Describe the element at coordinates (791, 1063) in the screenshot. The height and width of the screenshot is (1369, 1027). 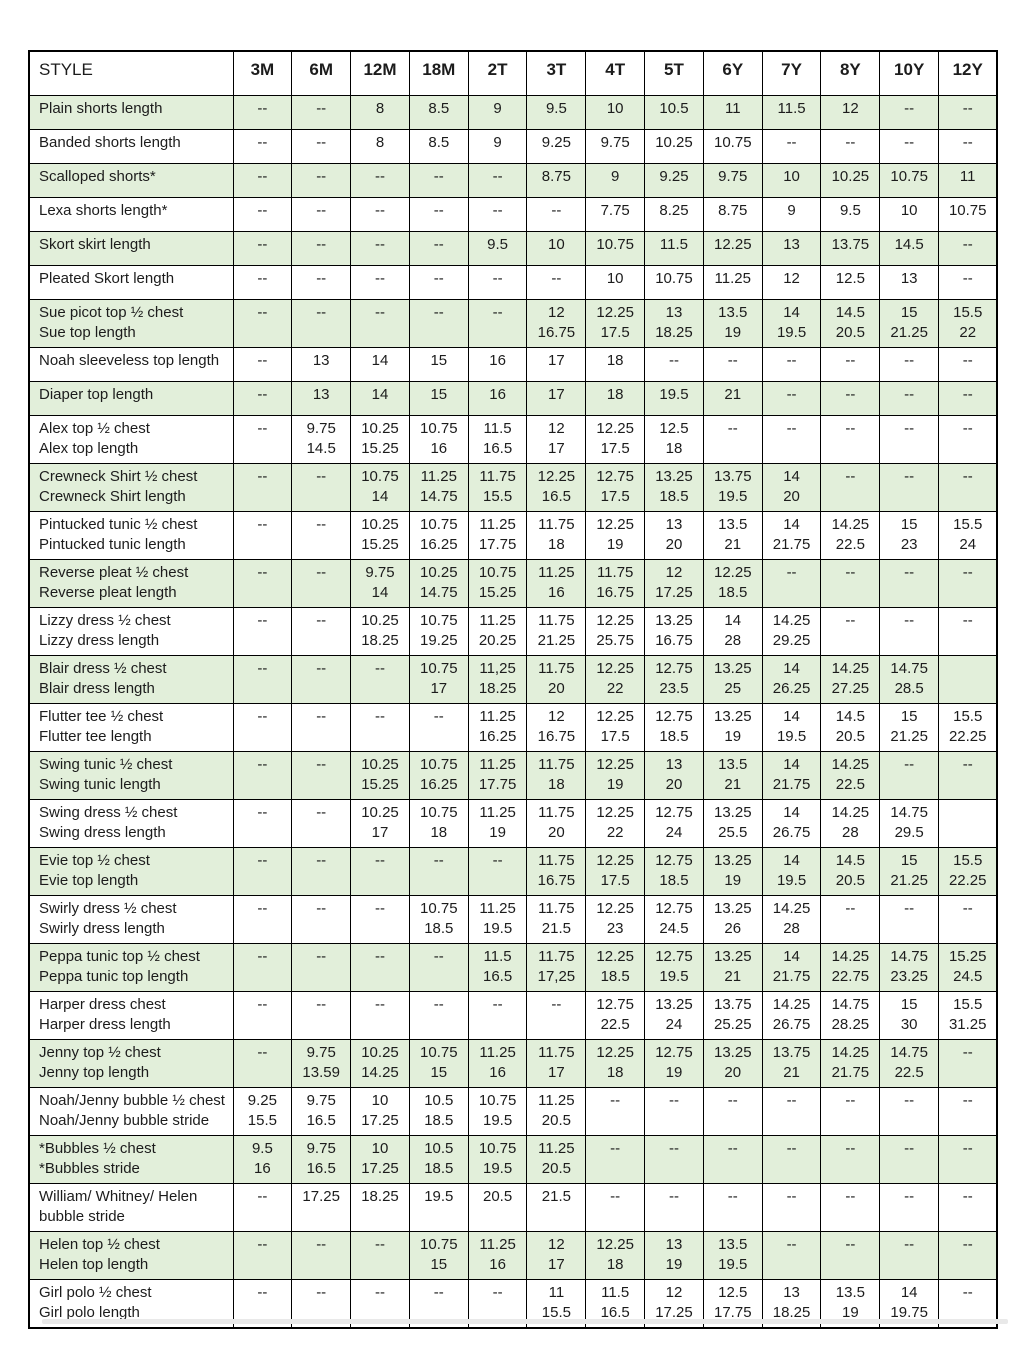
I see `table-cell: 13.75 21` at that location.